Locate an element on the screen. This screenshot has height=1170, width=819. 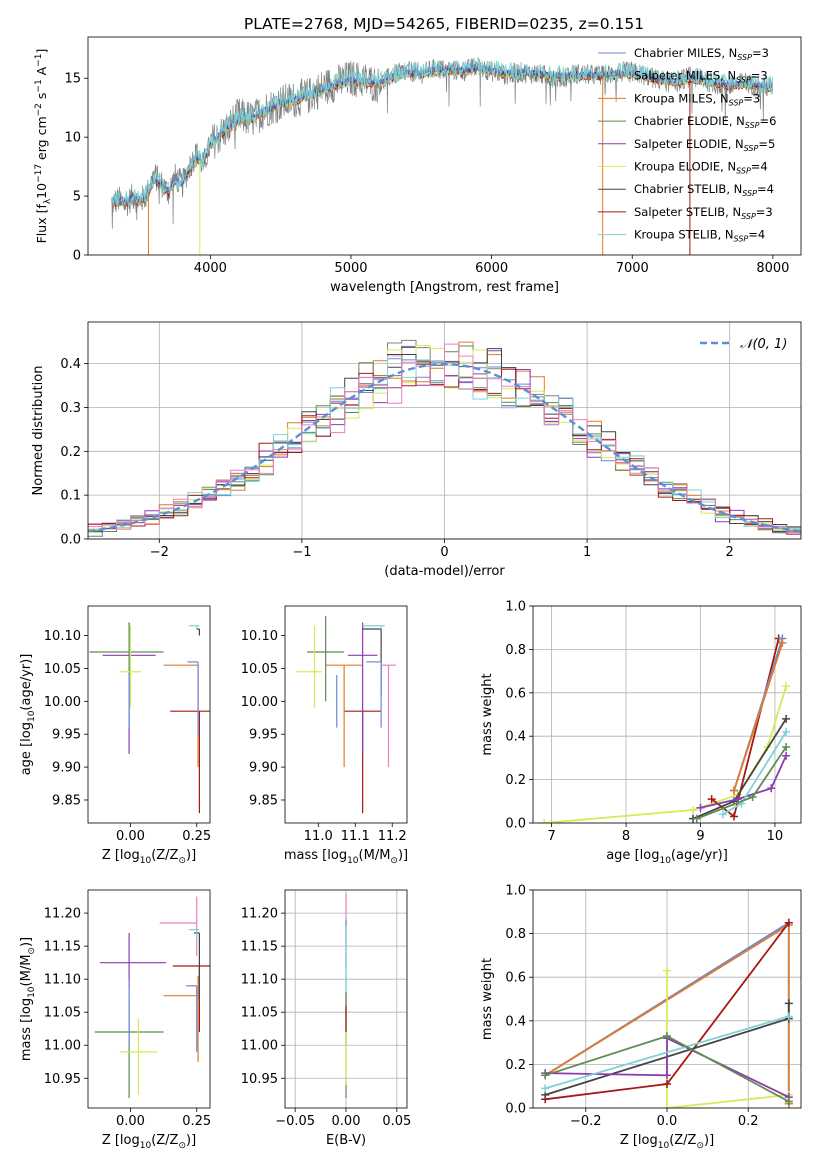
y-tick-label: 10.95 is located at coordinates (259, 1079).